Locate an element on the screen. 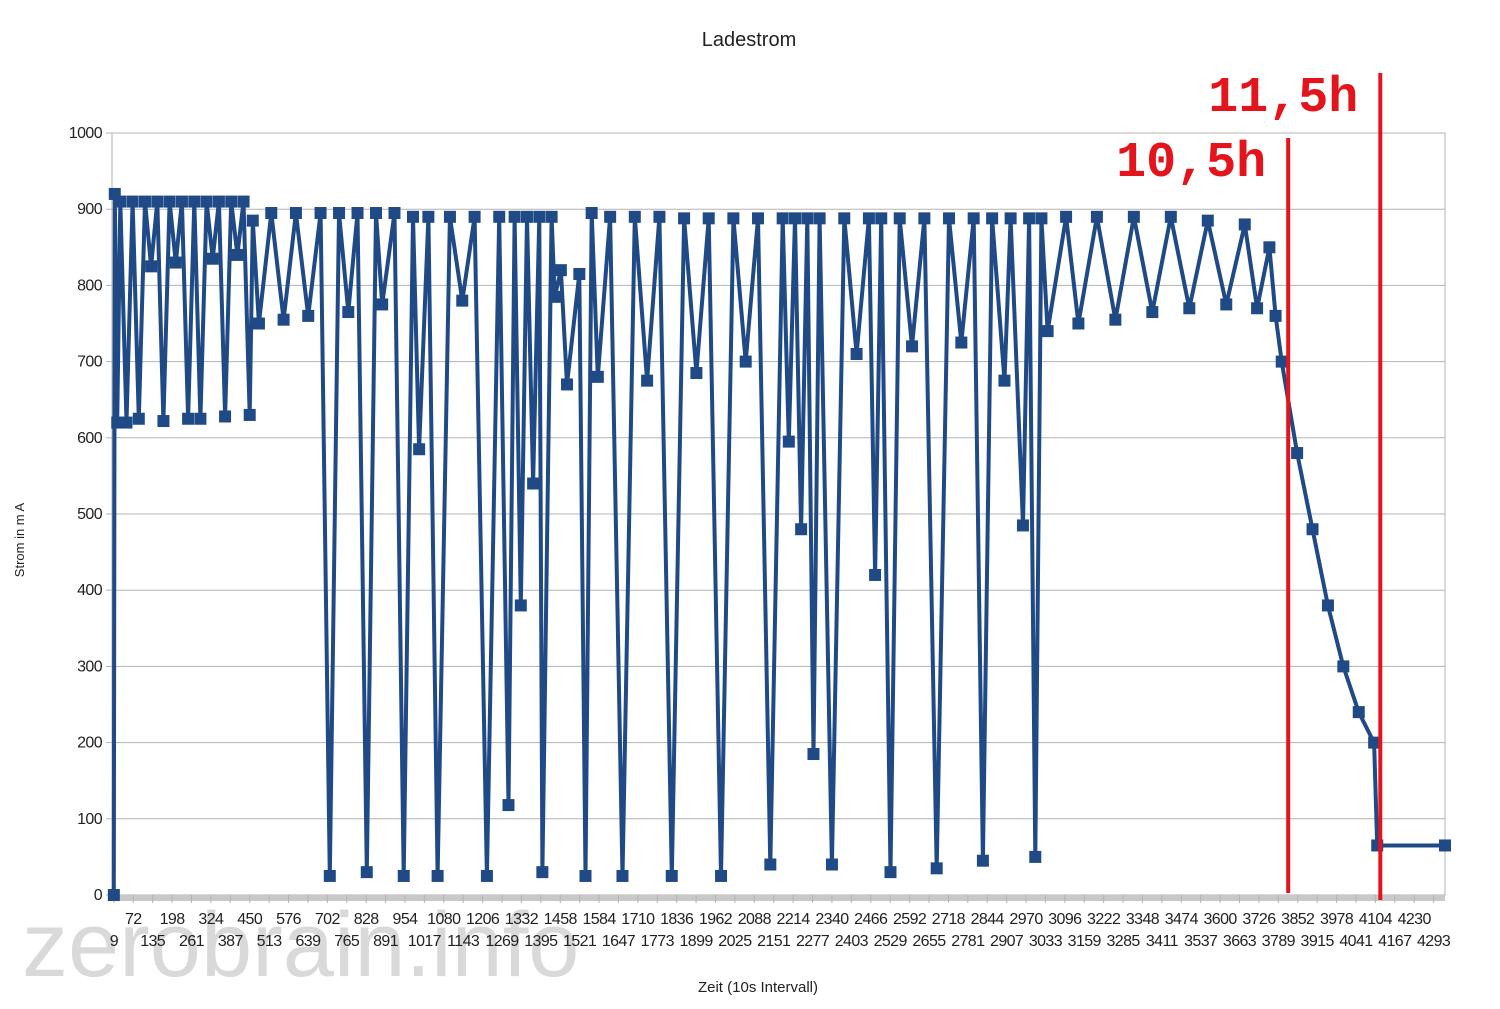  x-tick-label: 3663 is located at coordinates (1240, 941).